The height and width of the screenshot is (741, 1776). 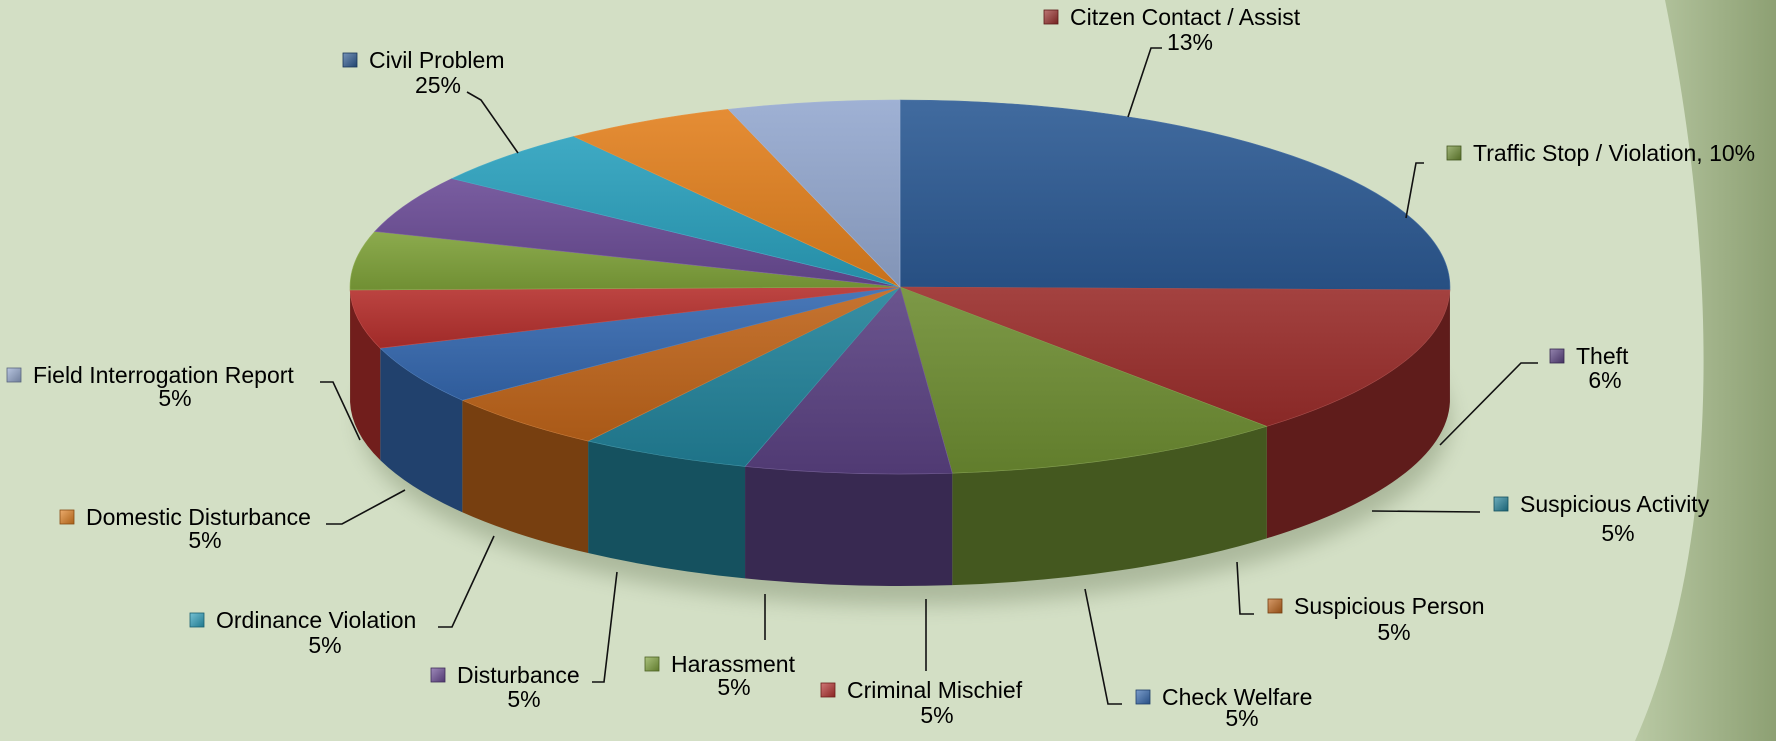 What do you see at coordinates (438, 85) in the screenshot?
I see `slice-percent-civil-problem: 25%` at bounding box center [438, 85].